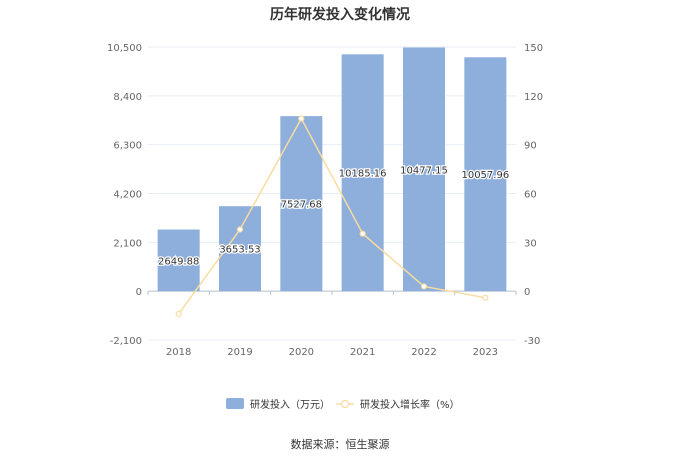 The height and width of the screenshot is (460, 680). I want to click on y-right-tick-label: -30, so click(532, 341).